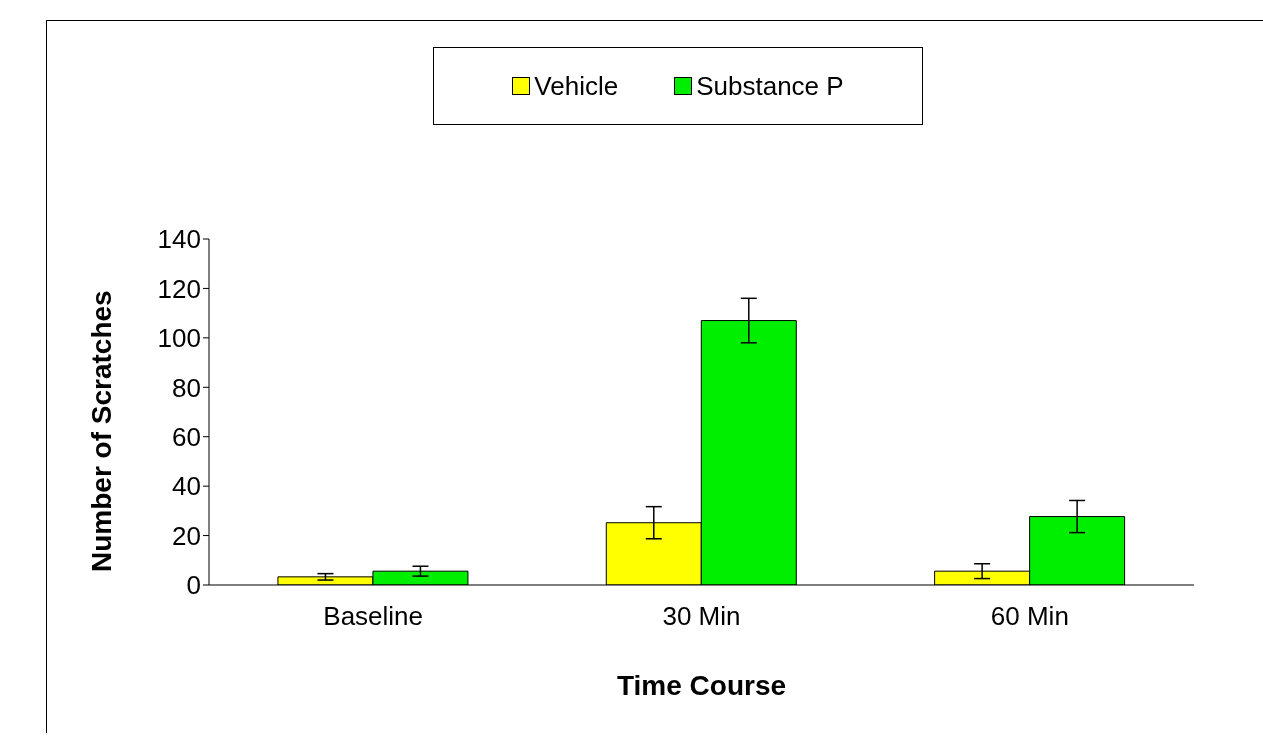 The image size is (1263, 740). What do you see at coordinates (186, 387) in the screenshot?
I see `y-tick-label: 80` at bounding box center [186, 387].